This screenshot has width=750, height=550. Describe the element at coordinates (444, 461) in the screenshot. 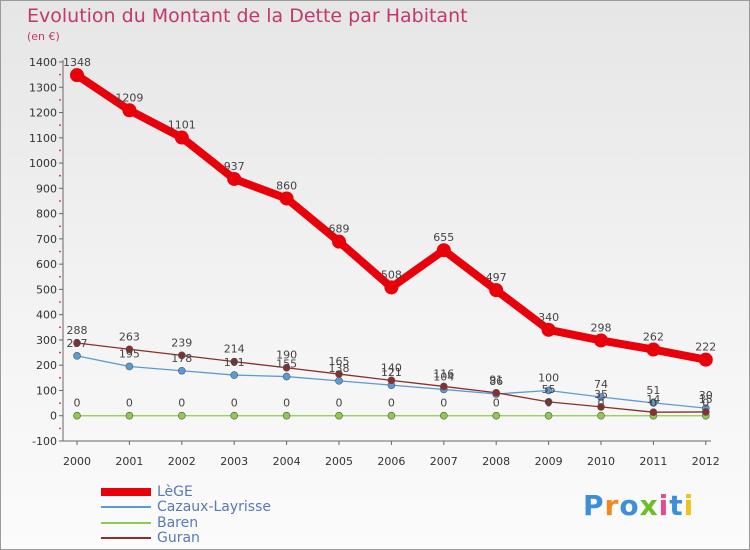

I see `x-tick-label: 2007` at that location.